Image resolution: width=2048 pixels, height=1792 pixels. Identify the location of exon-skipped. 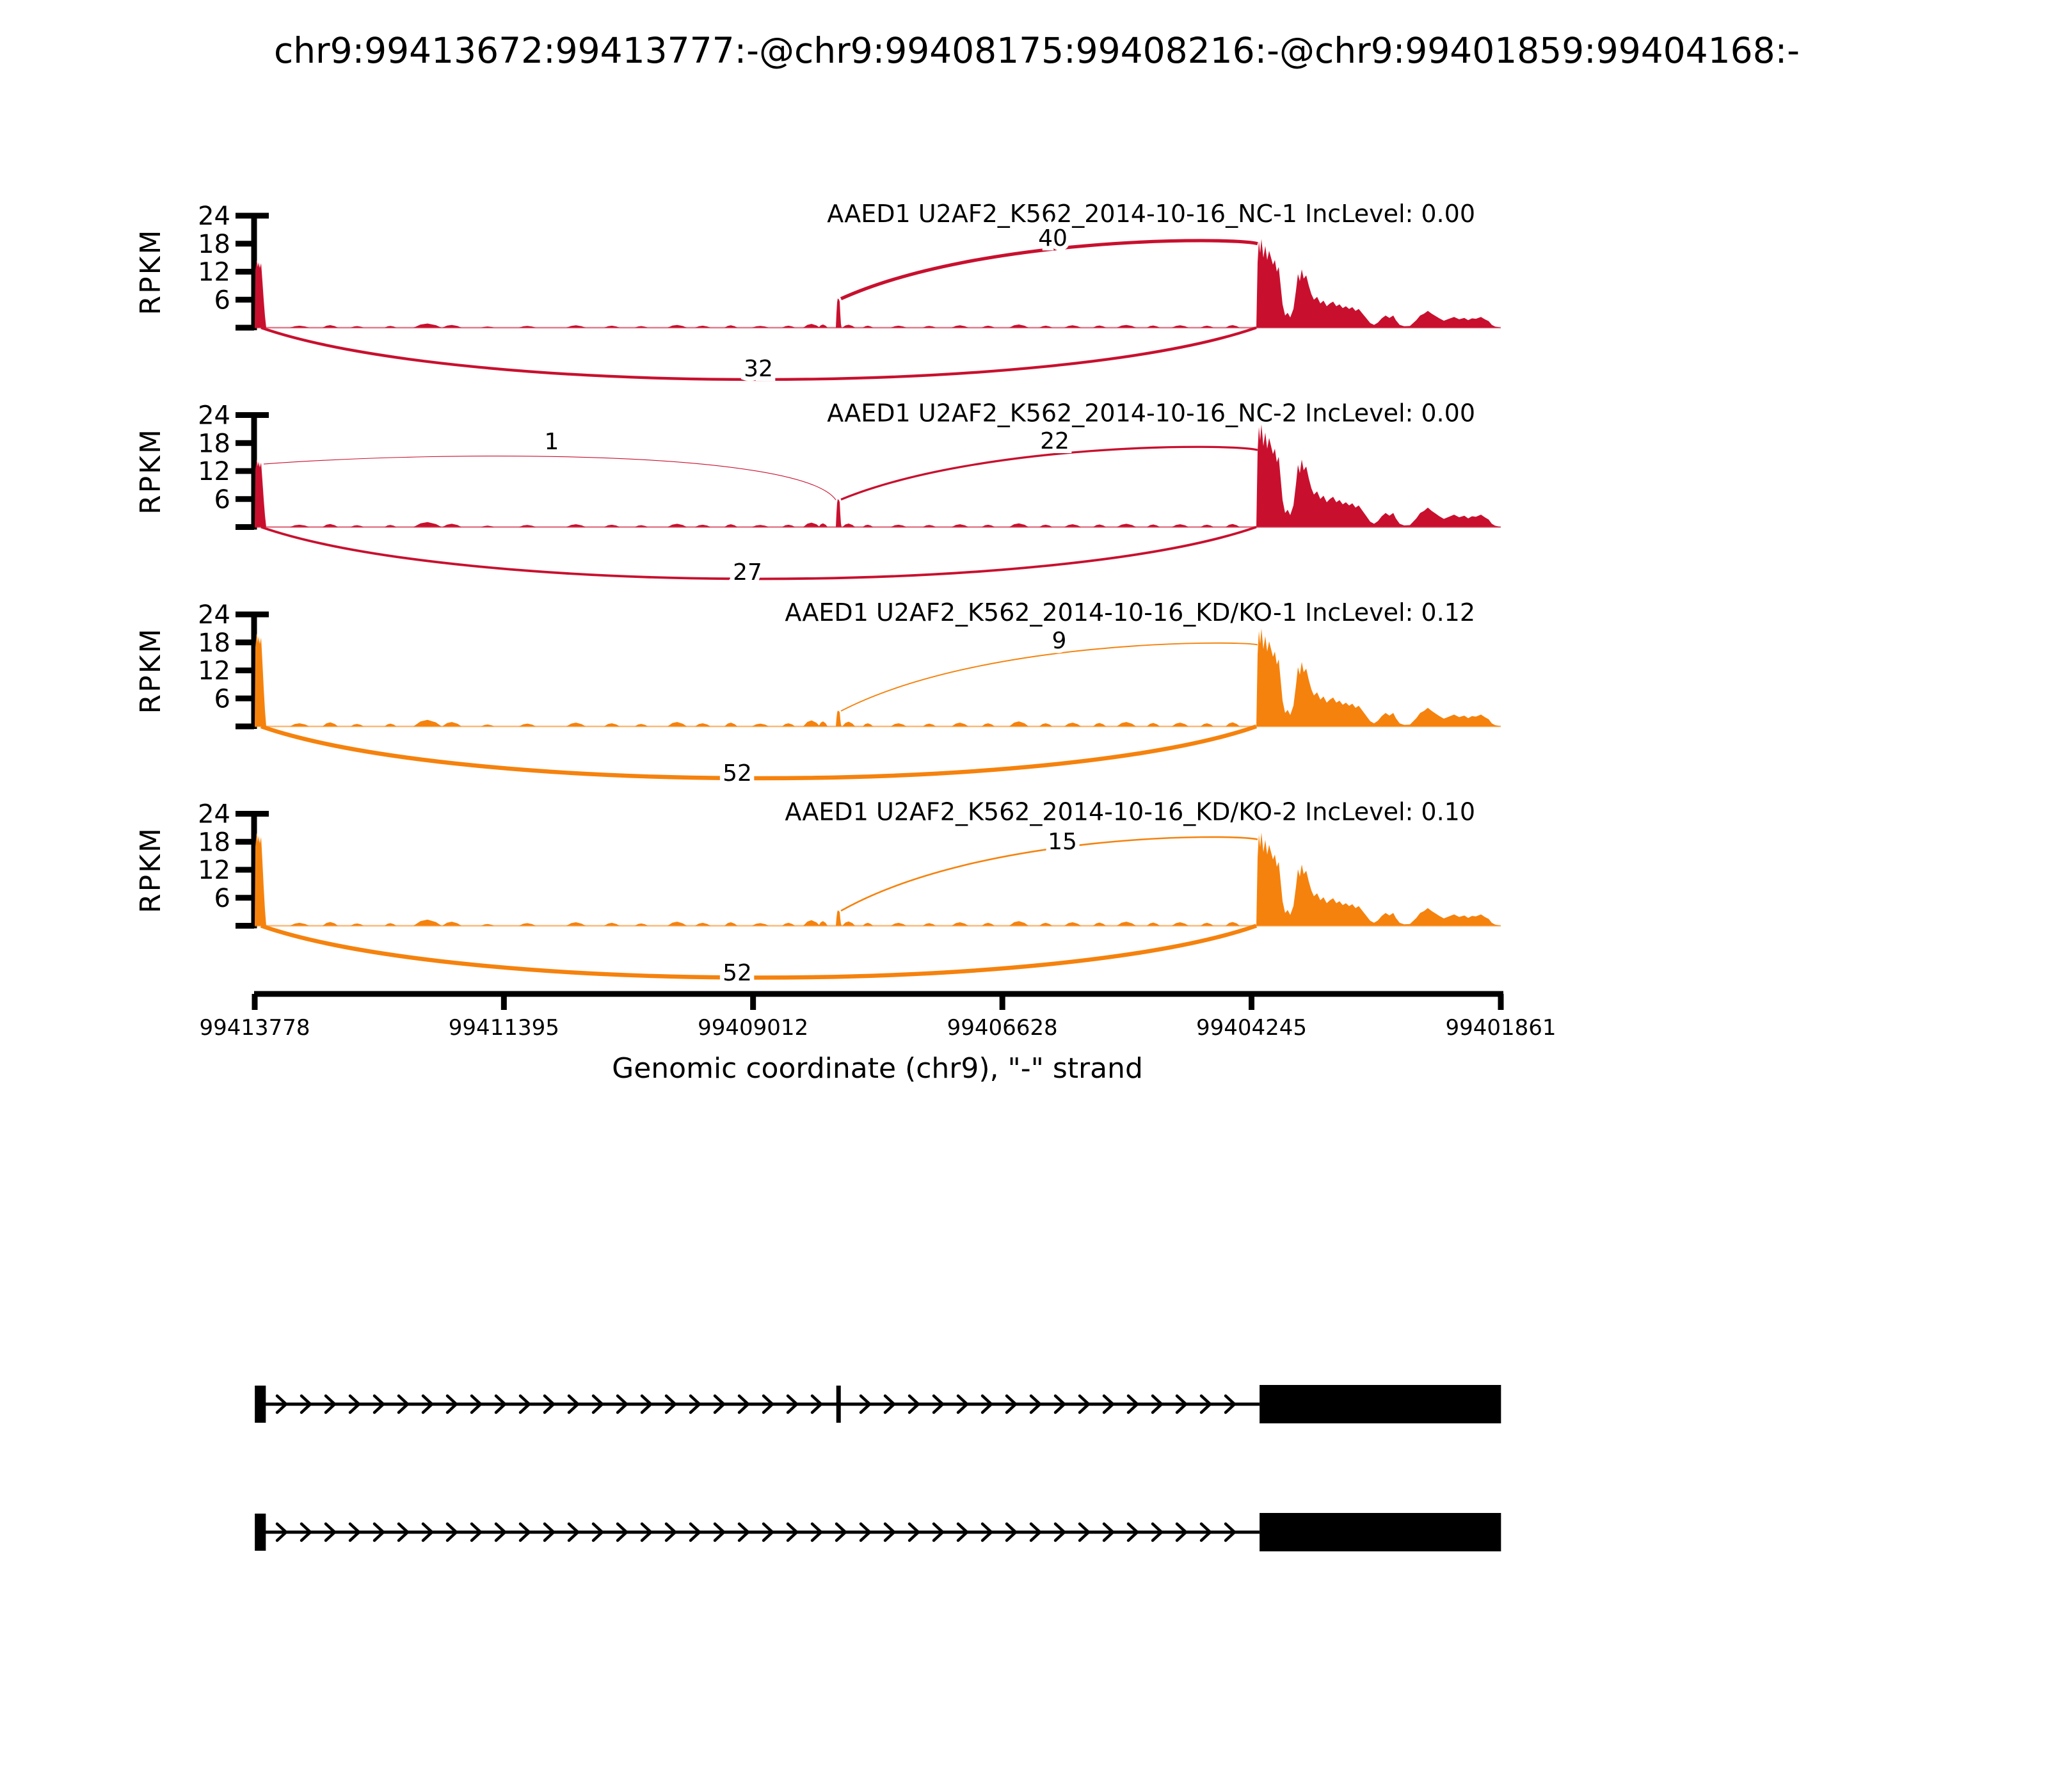
(838, 1404).